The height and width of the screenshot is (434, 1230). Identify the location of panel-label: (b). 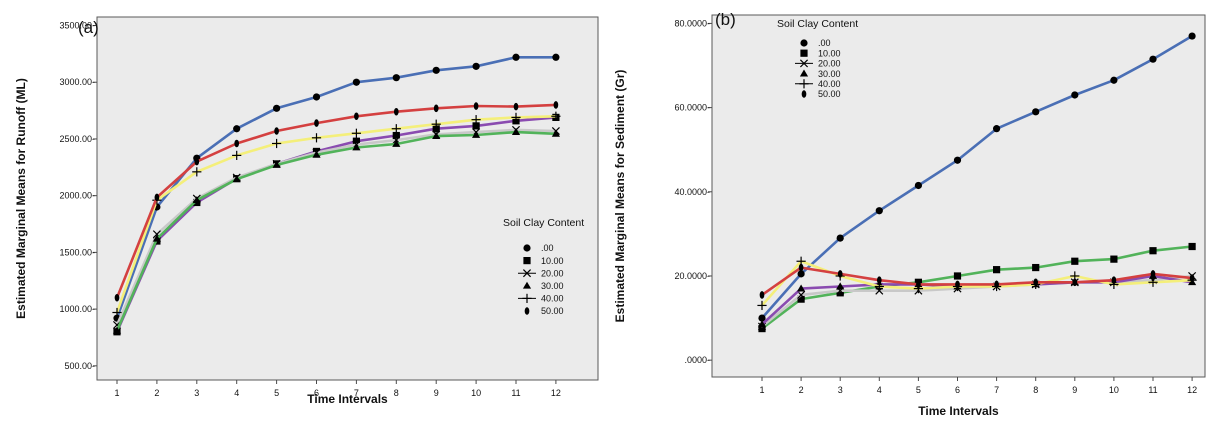
(725, 19).